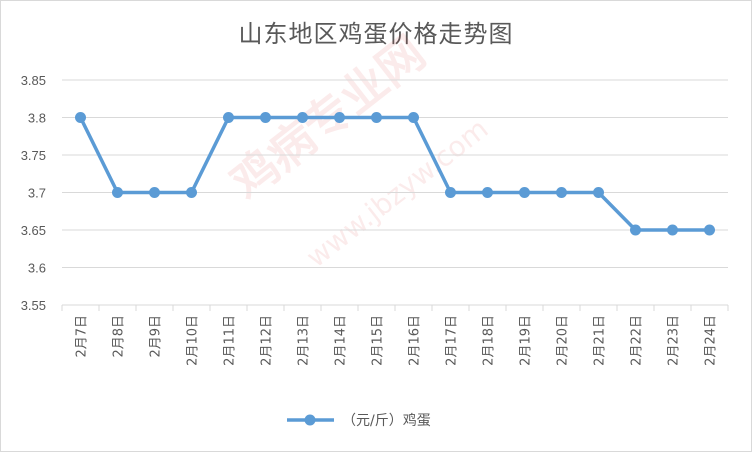 This screenshot has height=452, width=752. What do you see at coordinates (33, 155) in the screenshot?
I see `y-tick-label: 3.75` at bounding box center [33, 155].